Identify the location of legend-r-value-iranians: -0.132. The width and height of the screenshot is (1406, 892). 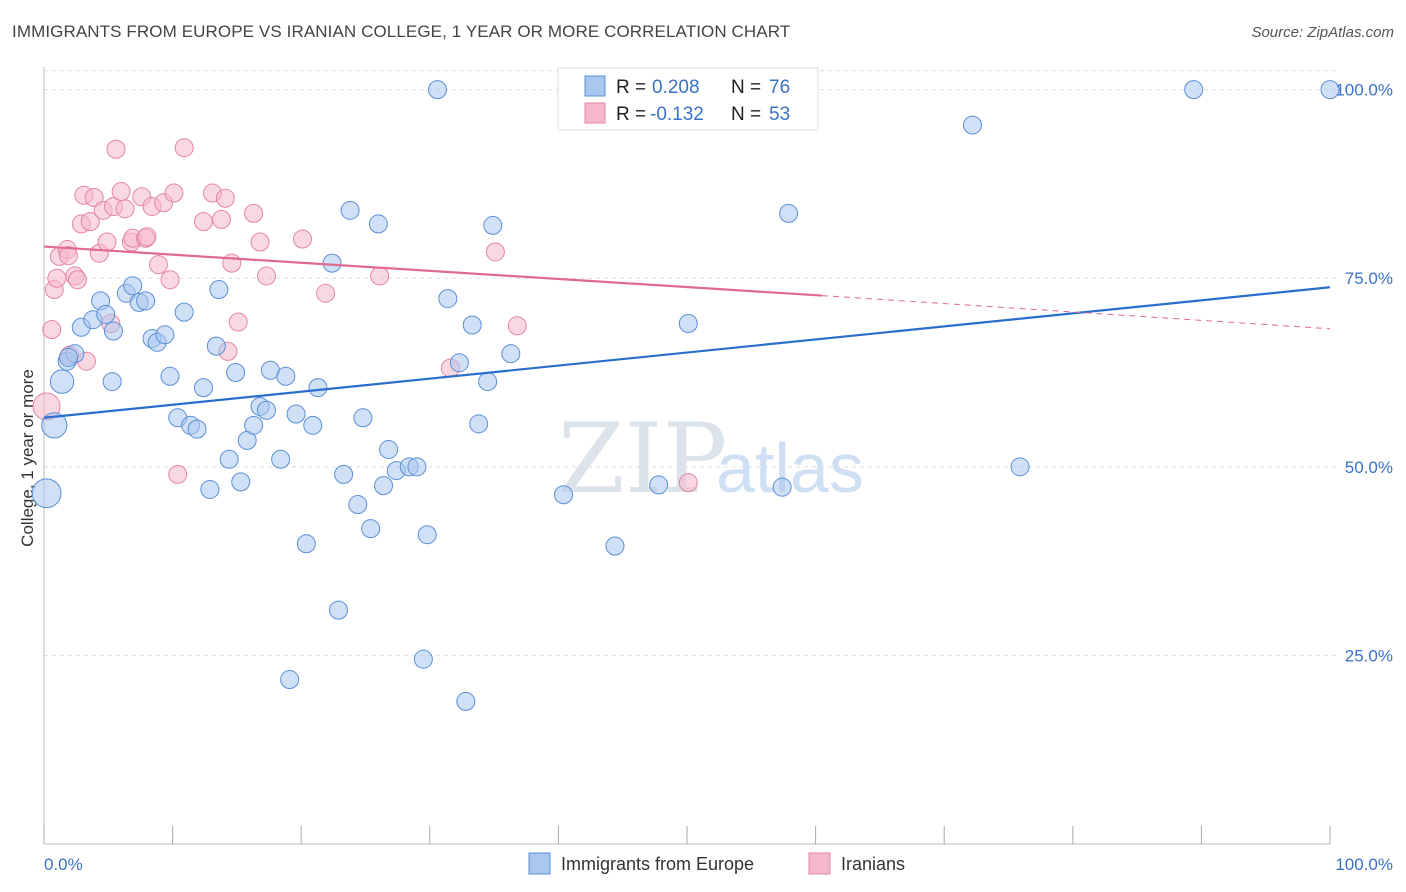
(677, 114).